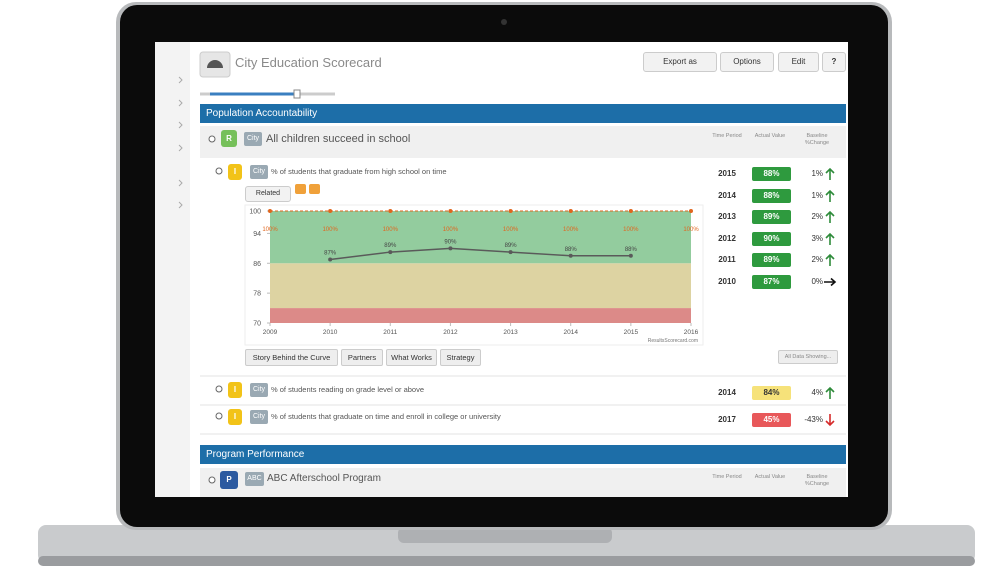 This screenshot has height=588, width=1000. What do you see at coordinates (390, 332) in the screenshot?
I see `x-tick-label: 2011` at bounding box center [390, 332].